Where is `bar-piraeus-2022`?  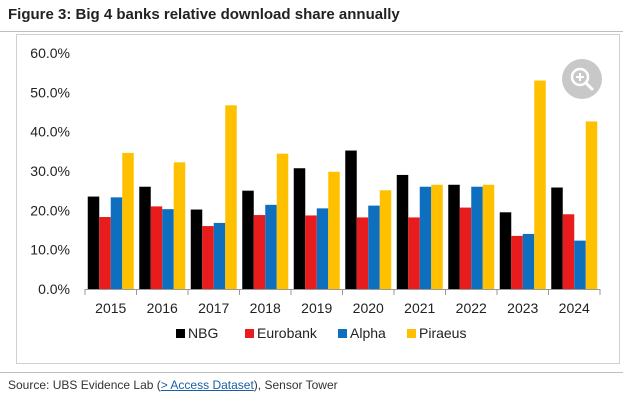
bar-piraeus-2022 is located at coordinates (488, 236).